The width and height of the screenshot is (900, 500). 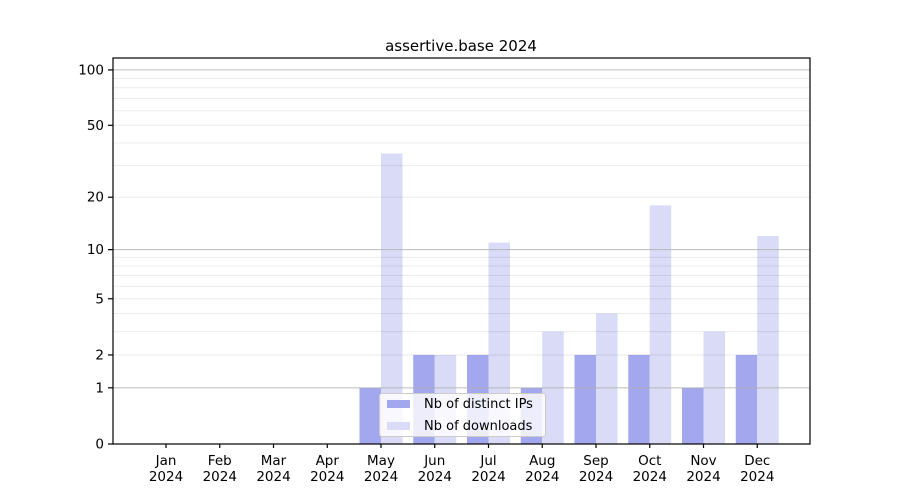 What do you see at coordinates (478, 404) in the screenshot?
I see `legend-label-ips: Nb of distinct IPs` at bounding box center [478, 404].